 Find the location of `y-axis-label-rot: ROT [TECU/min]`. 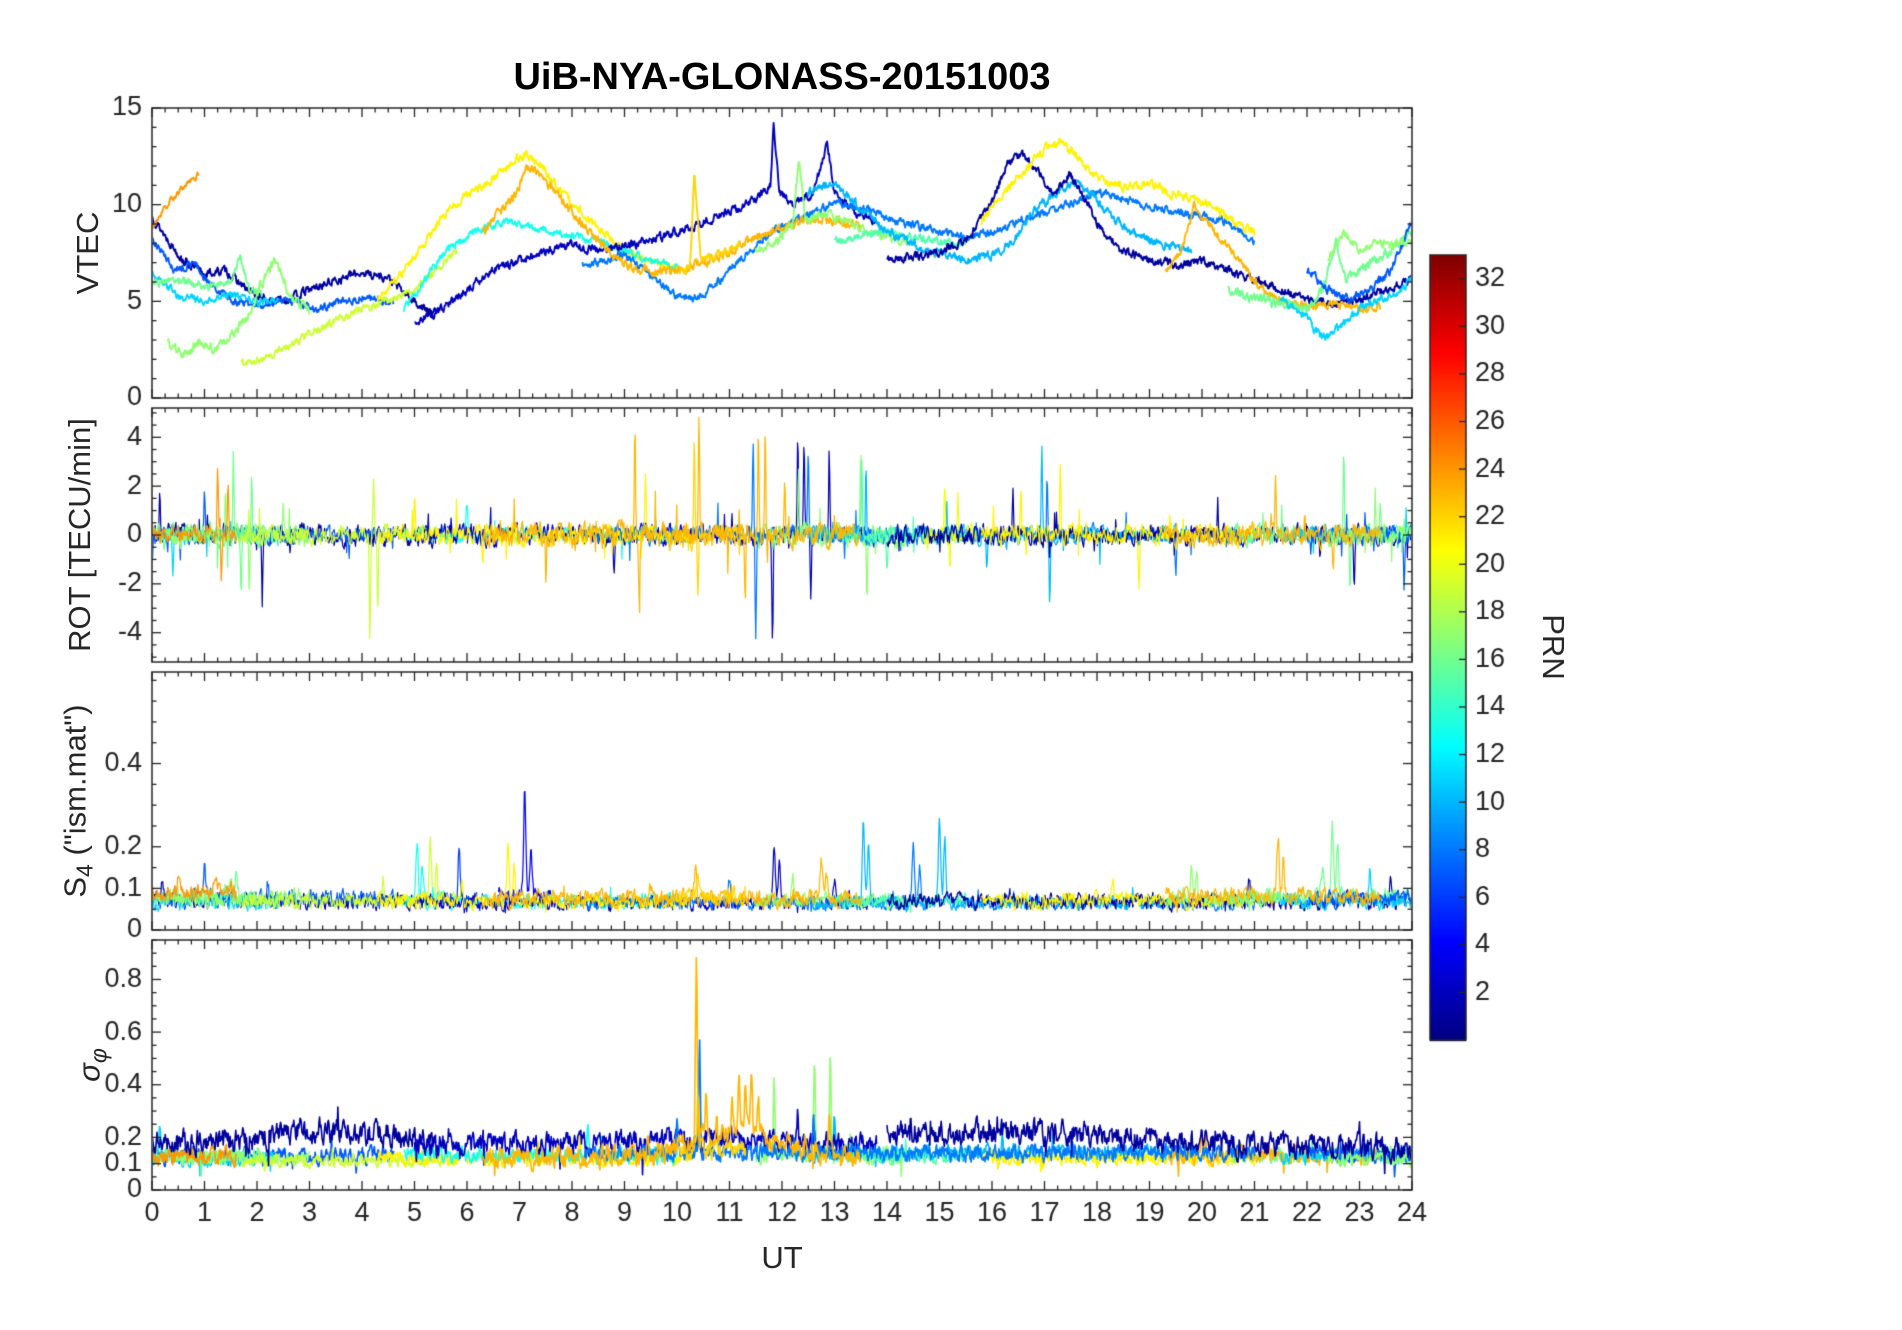

y-axis-label-rot: ROT [TECU/min] is located at coordinates (80, 535).